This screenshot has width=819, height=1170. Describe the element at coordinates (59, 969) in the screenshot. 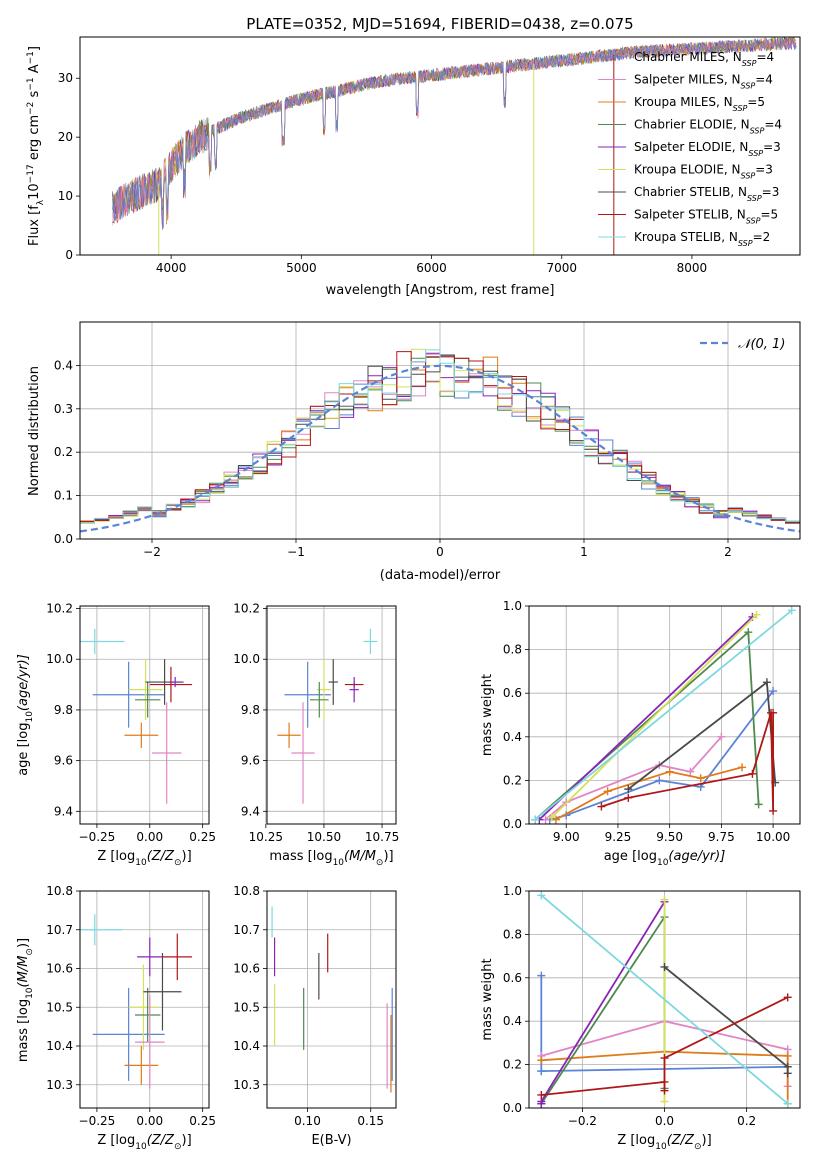

I see `y-tick-label: 10.6` at that location.